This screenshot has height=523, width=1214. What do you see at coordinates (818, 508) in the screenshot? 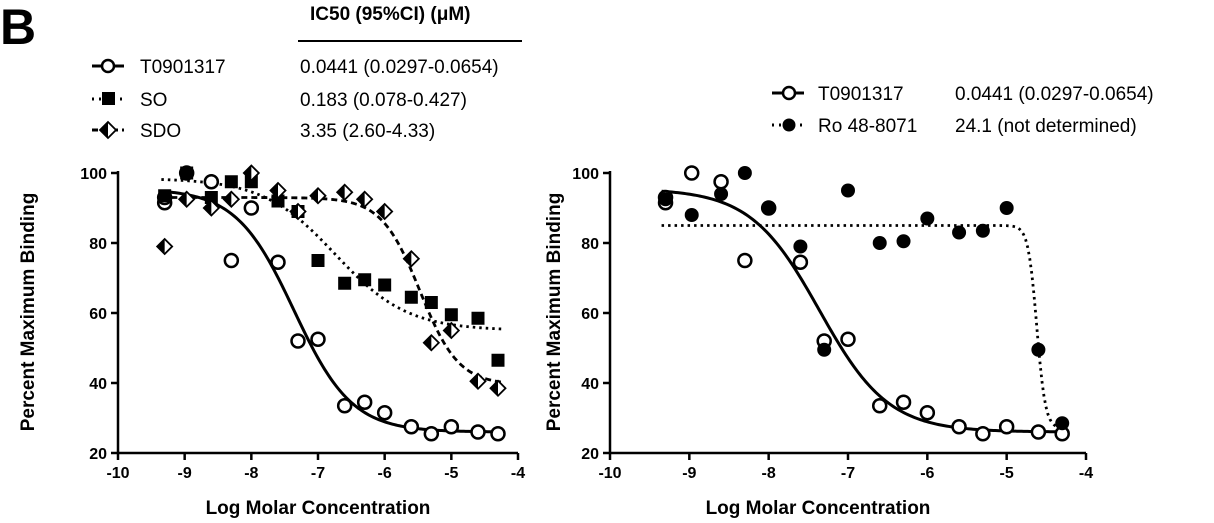
I see `chart-right-x-axis-label: Log Molar Concentration` at bounding box center [818, 508].